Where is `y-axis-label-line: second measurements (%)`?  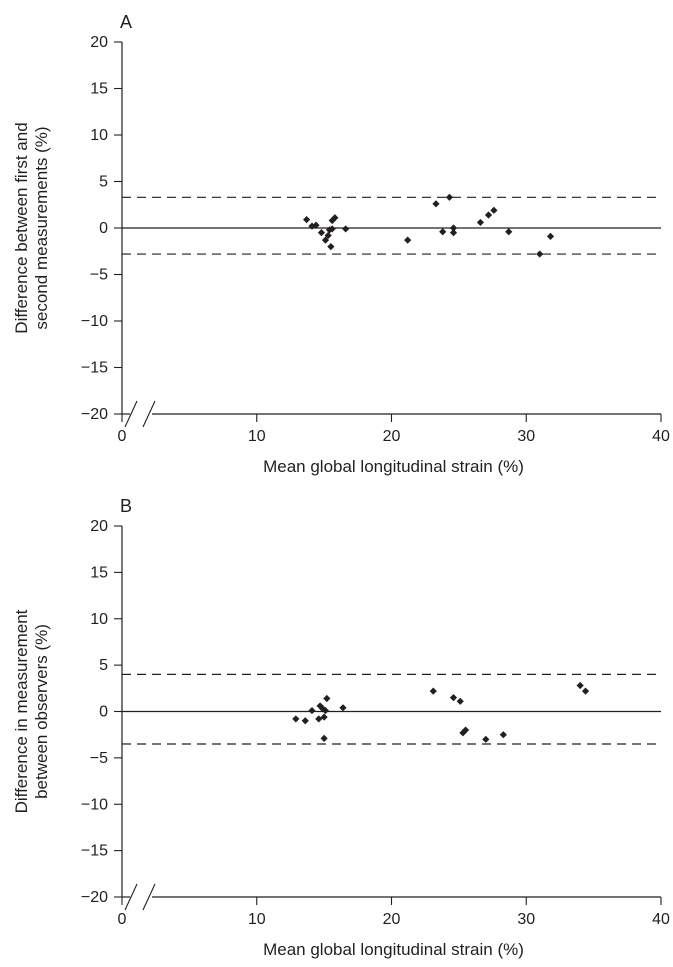
y-axis-label-line: second measurements (%) is located at coordinates (41, 227).